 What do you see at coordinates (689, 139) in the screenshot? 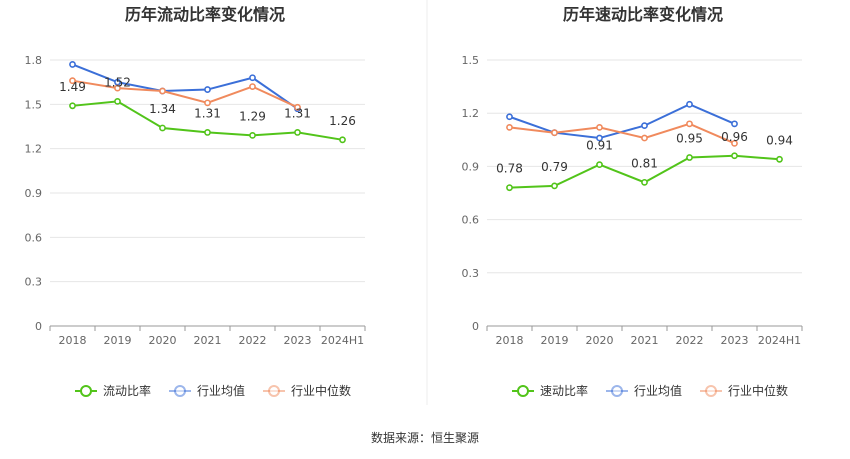
I see `data-label: 0.95` at bounding box center [689, 139].